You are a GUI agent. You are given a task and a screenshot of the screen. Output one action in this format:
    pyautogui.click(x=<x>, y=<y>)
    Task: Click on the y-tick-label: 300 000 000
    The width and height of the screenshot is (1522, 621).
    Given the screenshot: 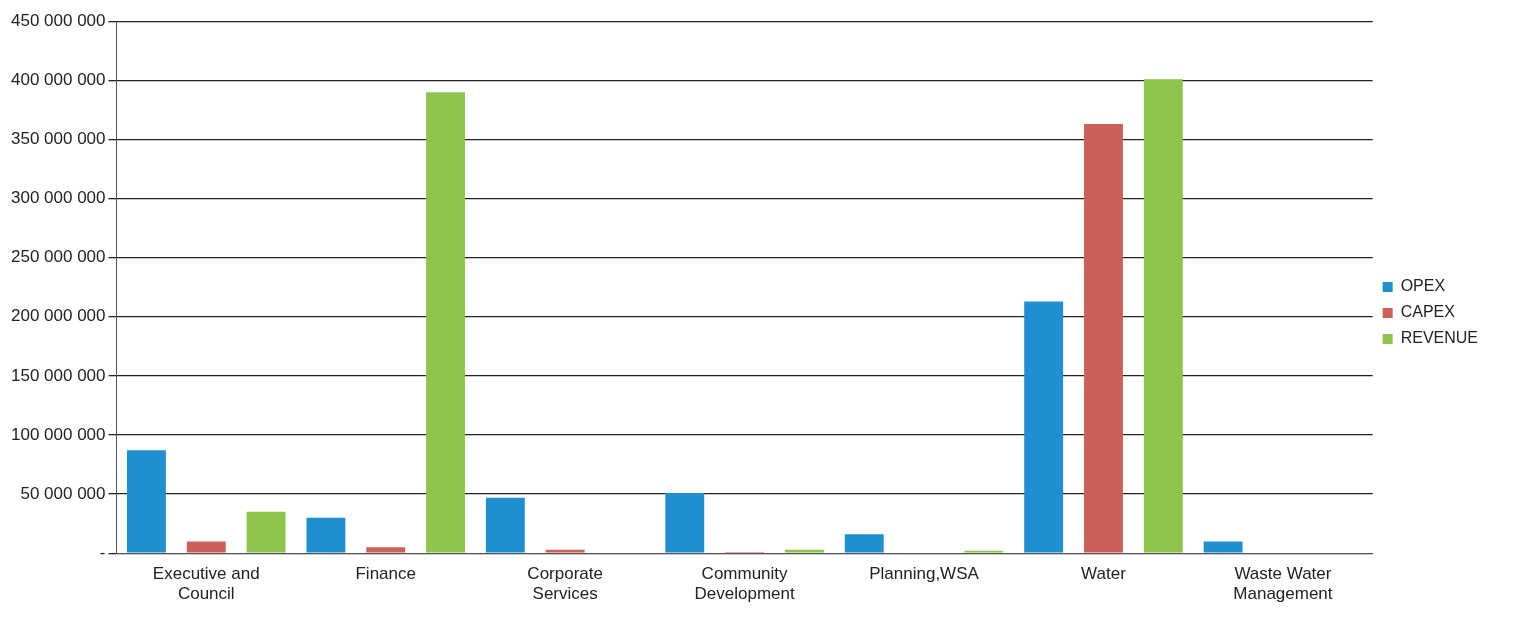 What is the action you would take?
    pyautogui.click(x=58, y=198)
    